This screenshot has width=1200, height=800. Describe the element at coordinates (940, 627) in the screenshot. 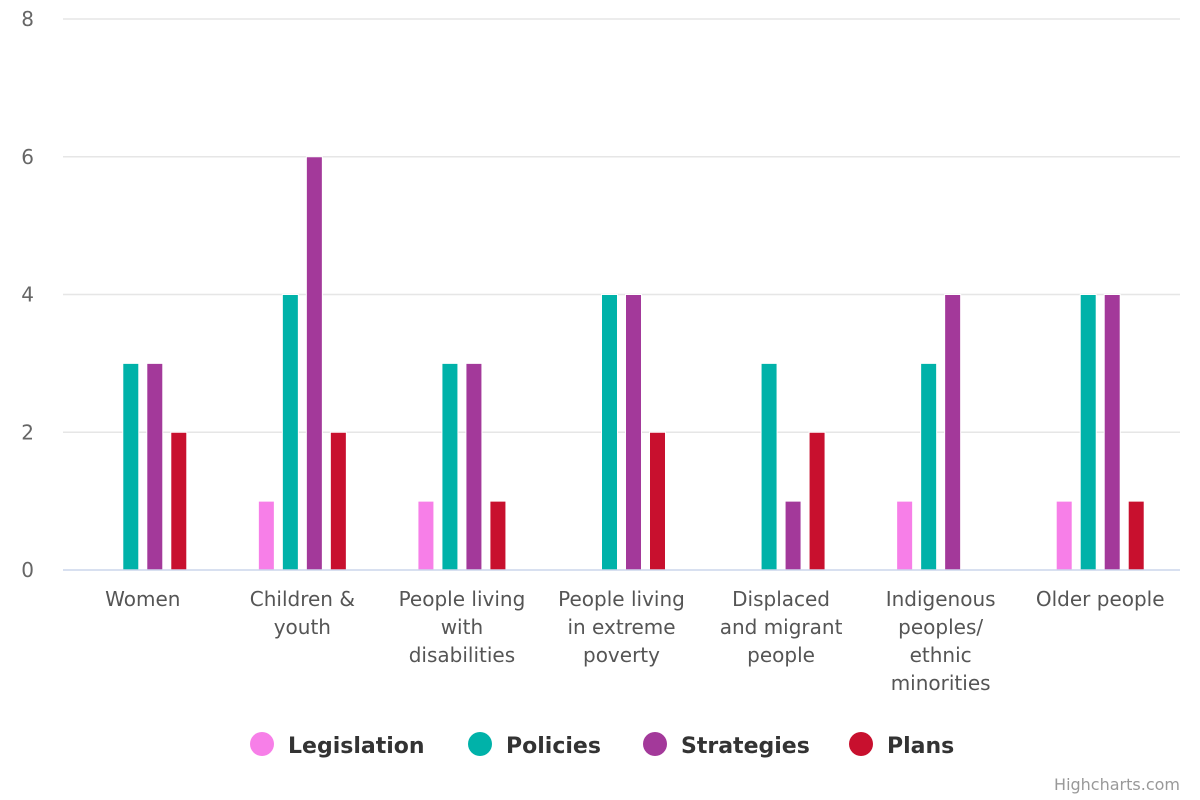

I see `x-category-label-line: peoples/` at that location.